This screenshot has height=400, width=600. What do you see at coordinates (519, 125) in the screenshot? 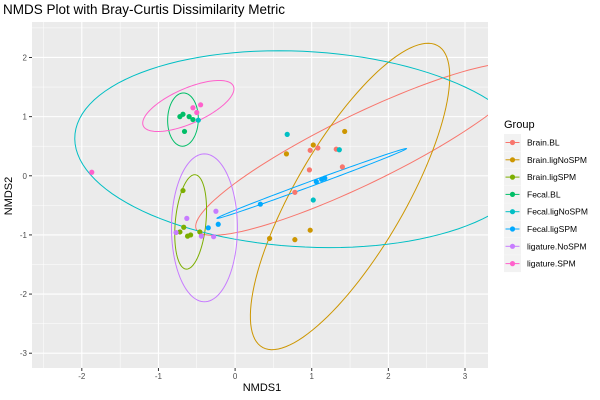
I see `legend-title: Group` at bounding box center [519, 125].